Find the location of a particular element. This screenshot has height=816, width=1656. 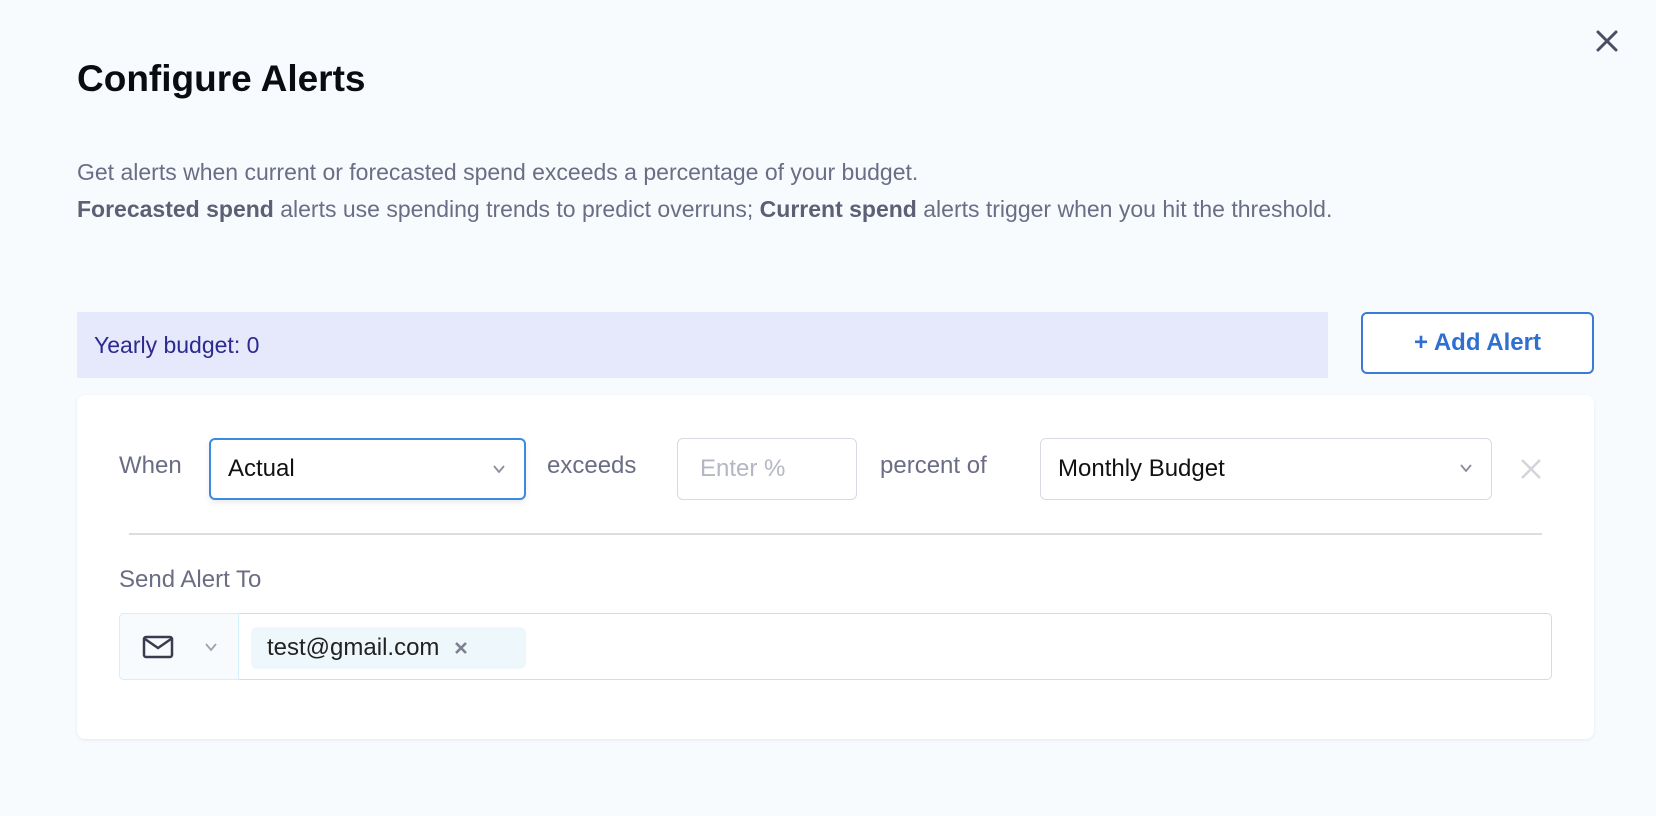

forecasted-spend-term: Forecasted spend is located at coordinates (175, 209).